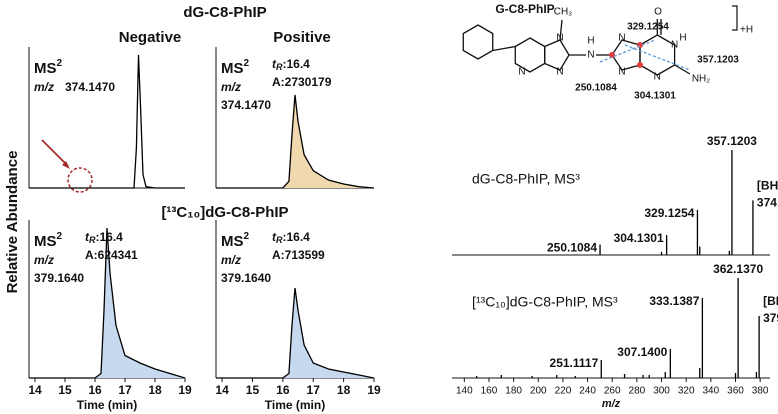 This screenshot has height=414, width=778. Describe the element at coordinates (12, 222) in the screenshot. I see `y-axis-label: Relative Abundance` at that location.